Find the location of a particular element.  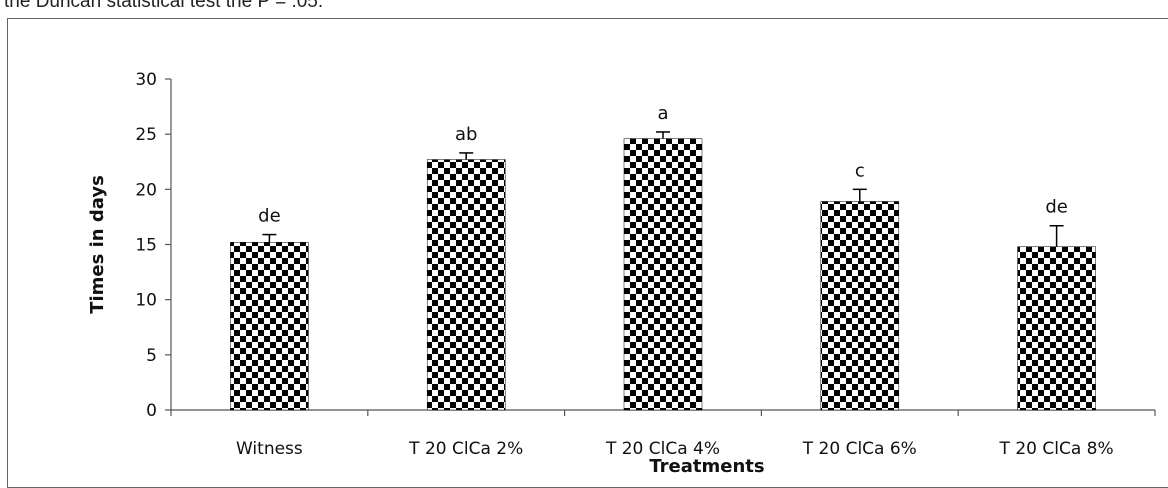

x-tick-label: T 20 ClCa 6% is located at coordinates (859, 449).